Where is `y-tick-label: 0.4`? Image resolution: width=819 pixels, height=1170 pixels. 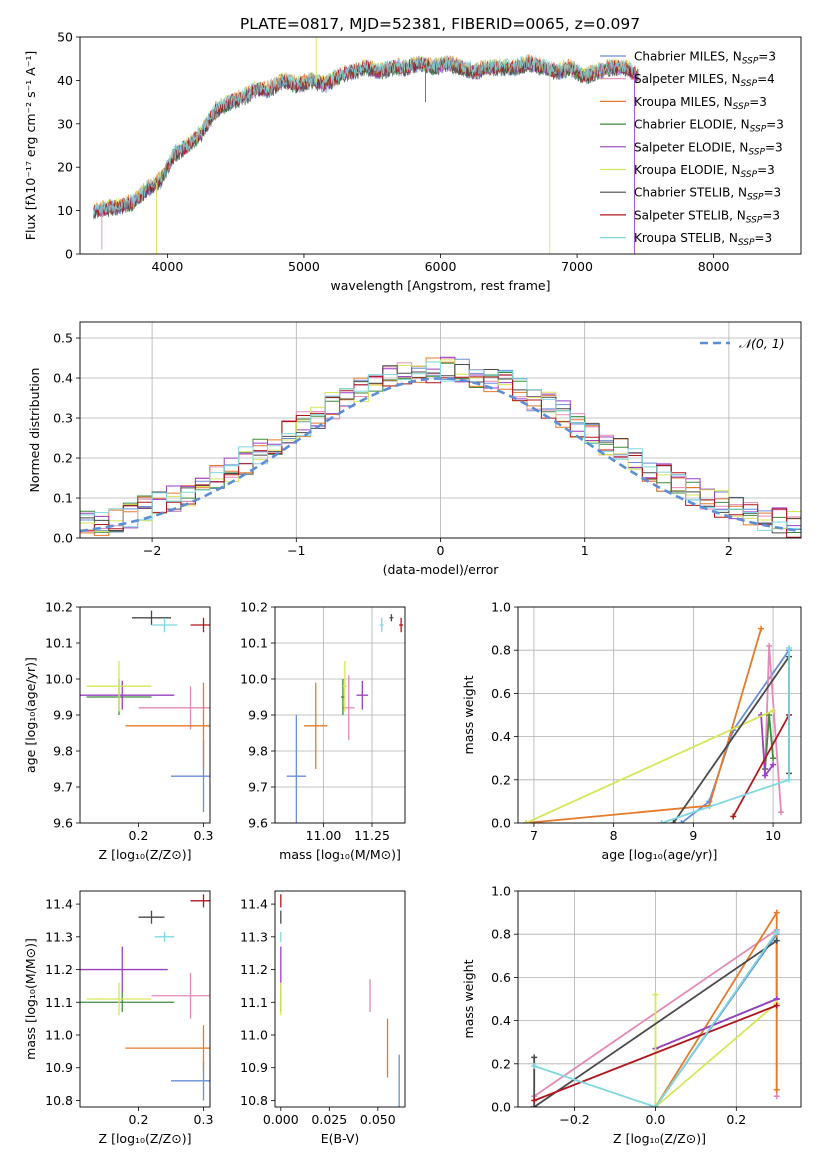
y-tick-label: 0.4 is located at coordinates (501, 736).